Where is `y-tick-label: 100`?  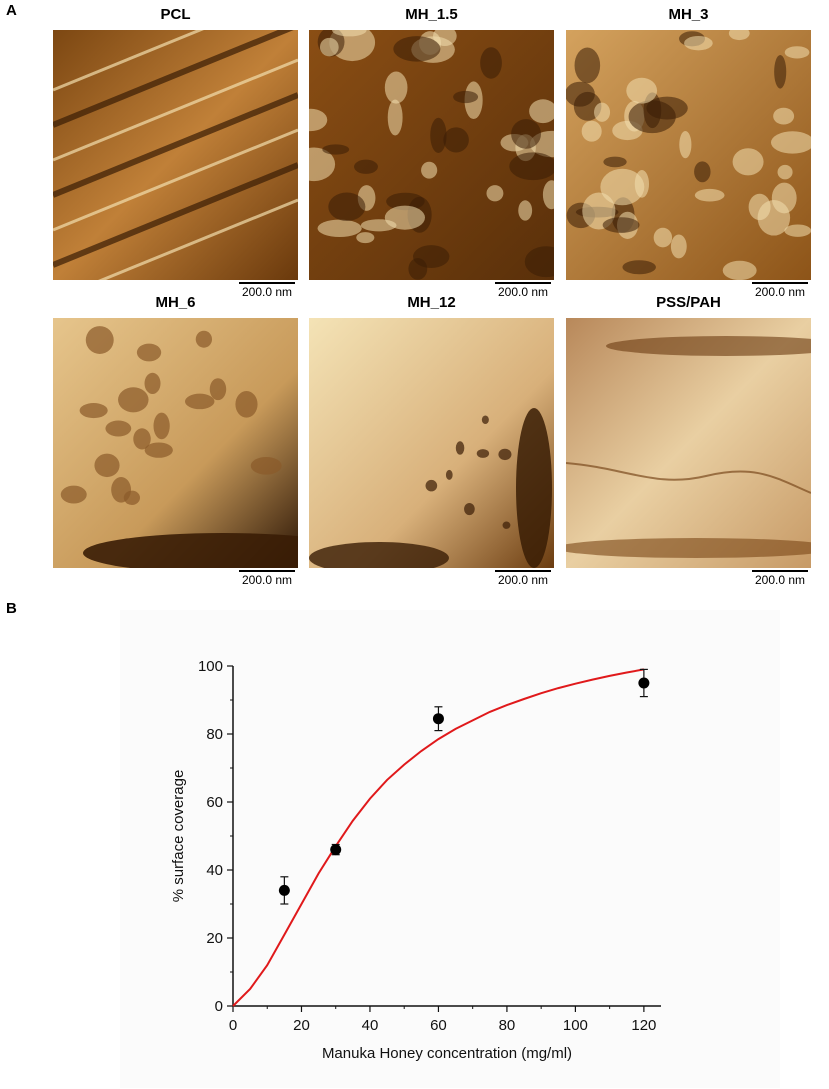 y-tick-label: 100 is located at coordinates (210, 666).